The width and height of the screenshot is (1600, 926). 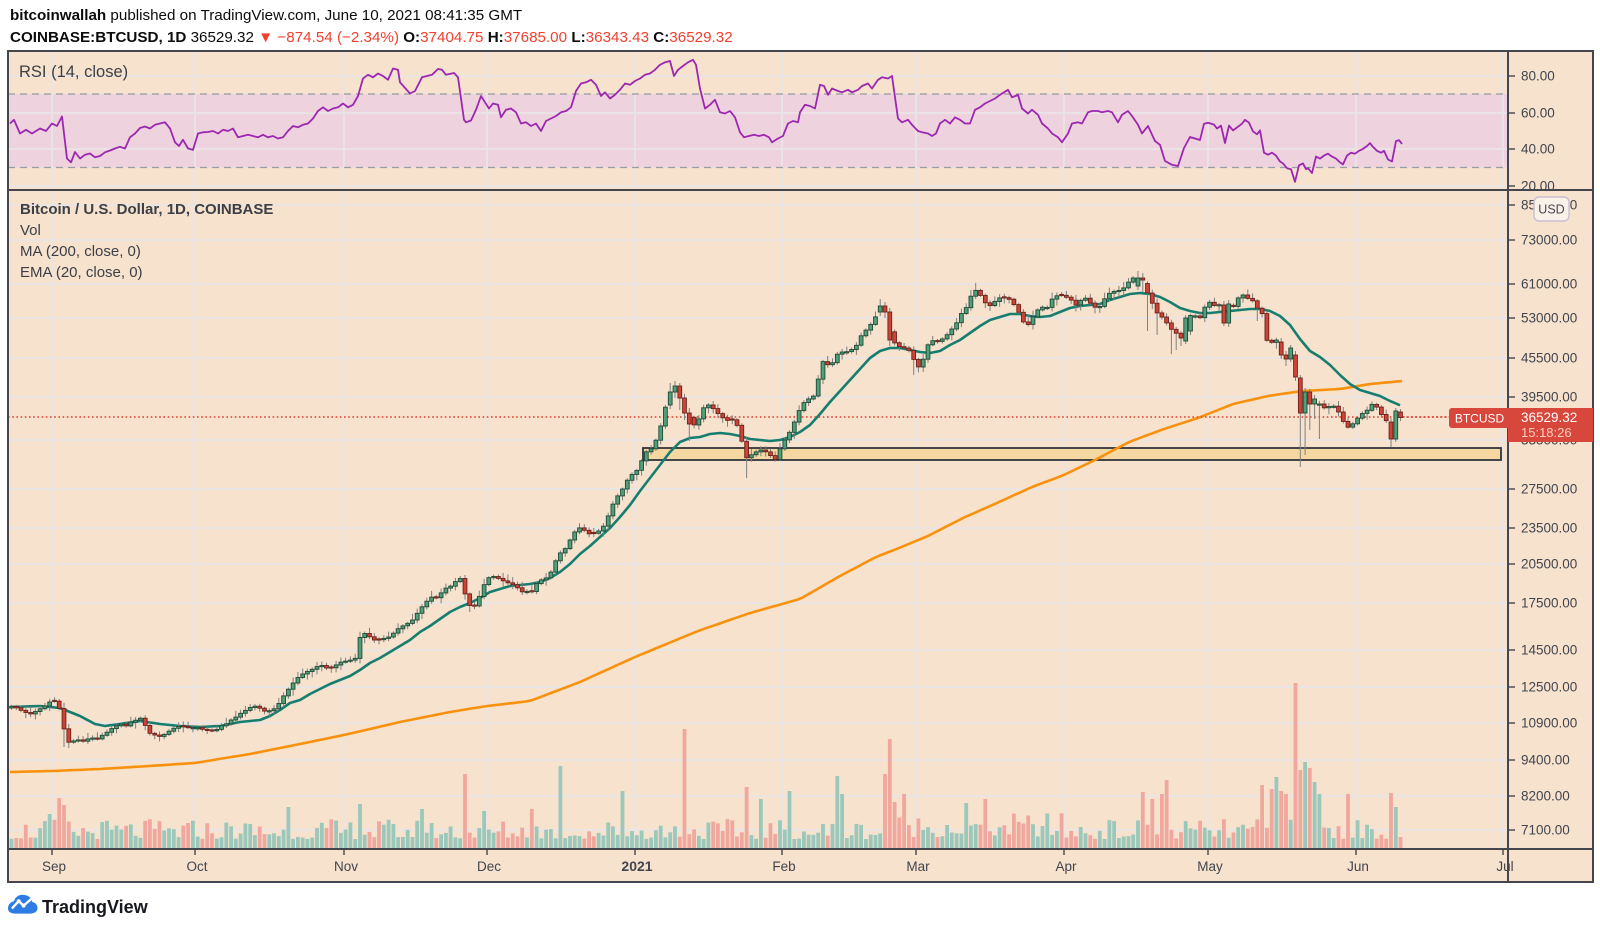 What do you see at coordinates (783, 866) in the screenshot?
I see `svg-text: Feb` at bounding box center [783, 866].